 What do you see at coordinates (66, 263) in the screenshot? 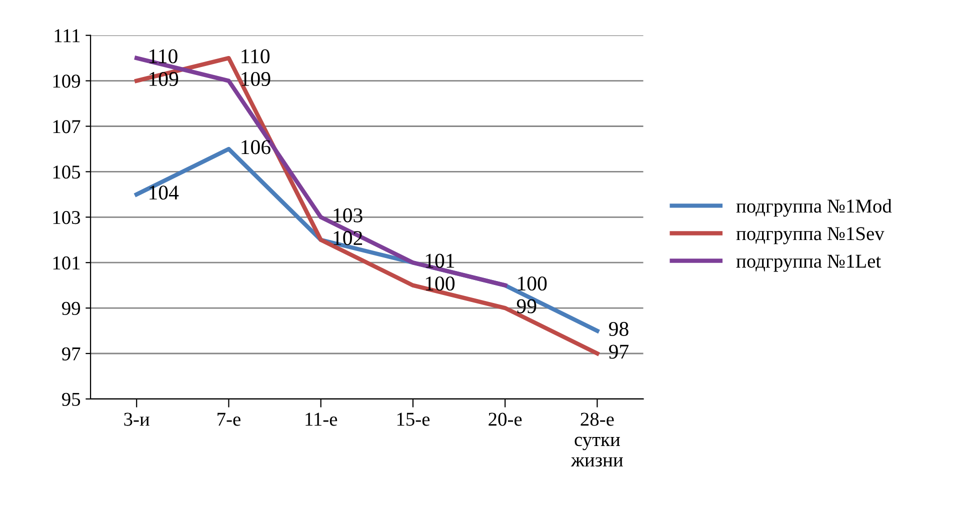
I see `y-tick-label: 101` at bounding box center [66, 263].